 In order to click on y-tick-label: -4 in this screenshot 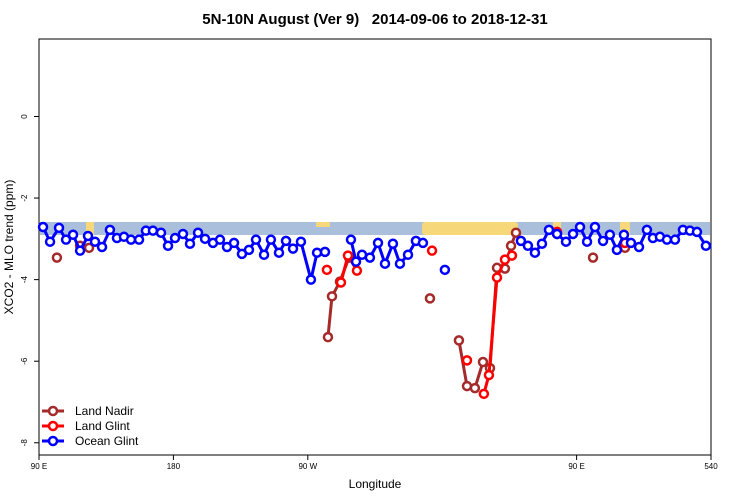, I will do `click(24, 280)`.